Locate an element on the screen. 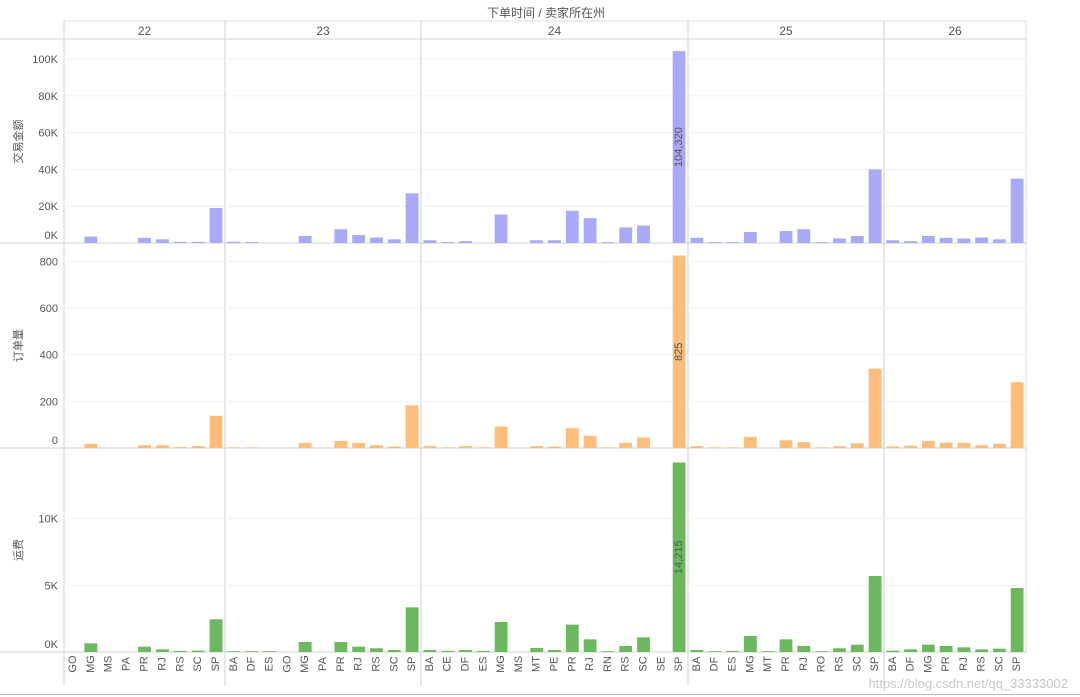 The image size is (1080, 697). y-tick-label: 800 is located at coordinates (49, 262).